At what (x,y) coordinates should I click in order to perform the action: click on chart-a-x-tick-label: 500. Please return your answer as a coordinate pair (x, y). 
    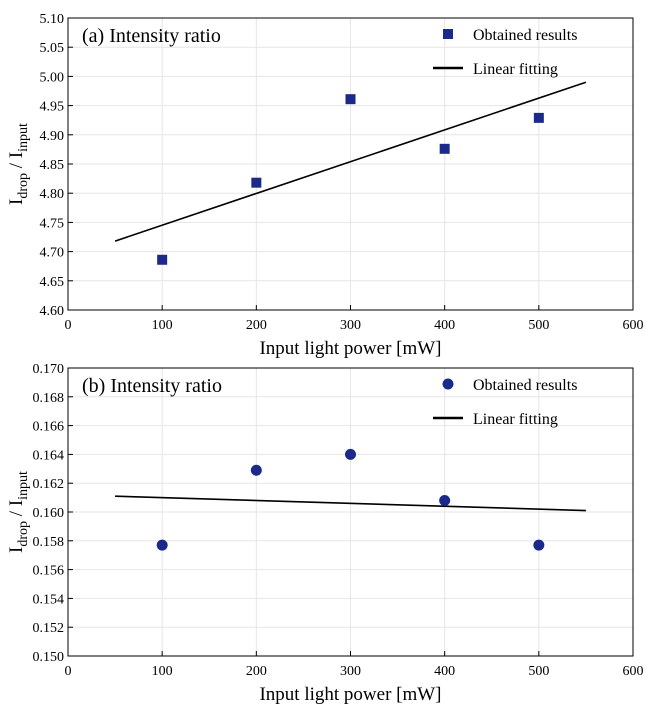
    Looking at the image, I should click on (538, 325).